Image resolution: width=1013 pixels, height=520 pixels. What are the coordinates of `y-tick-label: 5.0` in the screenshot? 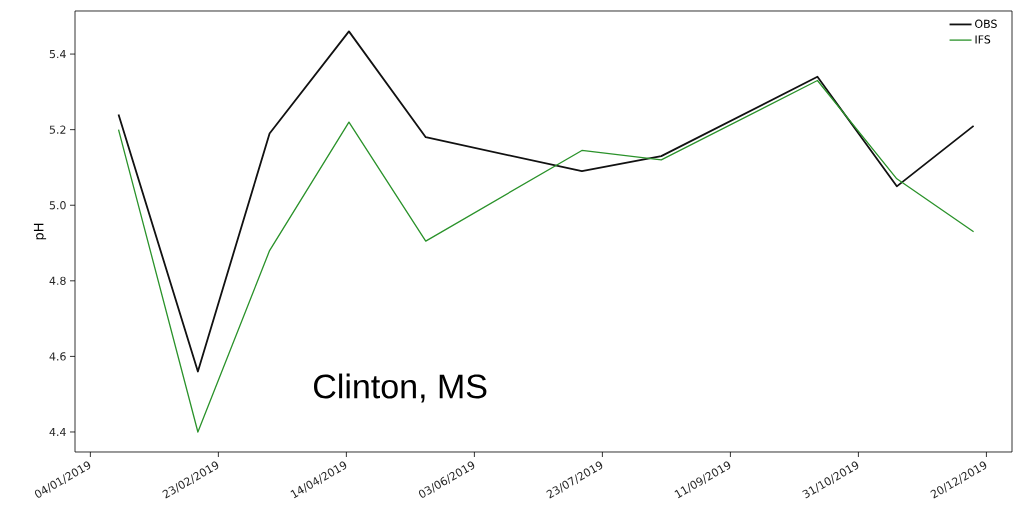 It's located at (57, 205).